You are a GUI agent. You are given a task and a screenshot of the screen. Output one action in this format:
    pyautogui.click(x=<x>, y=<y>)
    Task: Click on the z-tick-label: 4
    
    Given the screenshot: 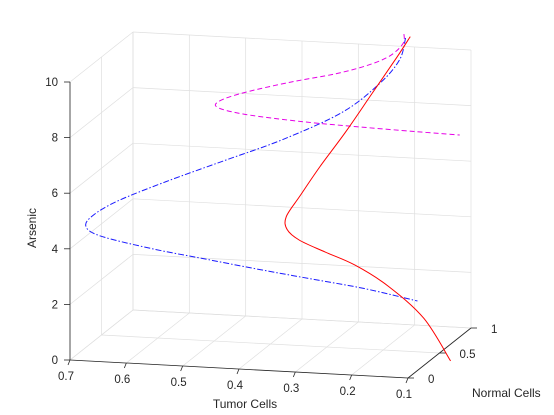 What is the action you would take?
    pyautogui.click(x=55, y=250)
    